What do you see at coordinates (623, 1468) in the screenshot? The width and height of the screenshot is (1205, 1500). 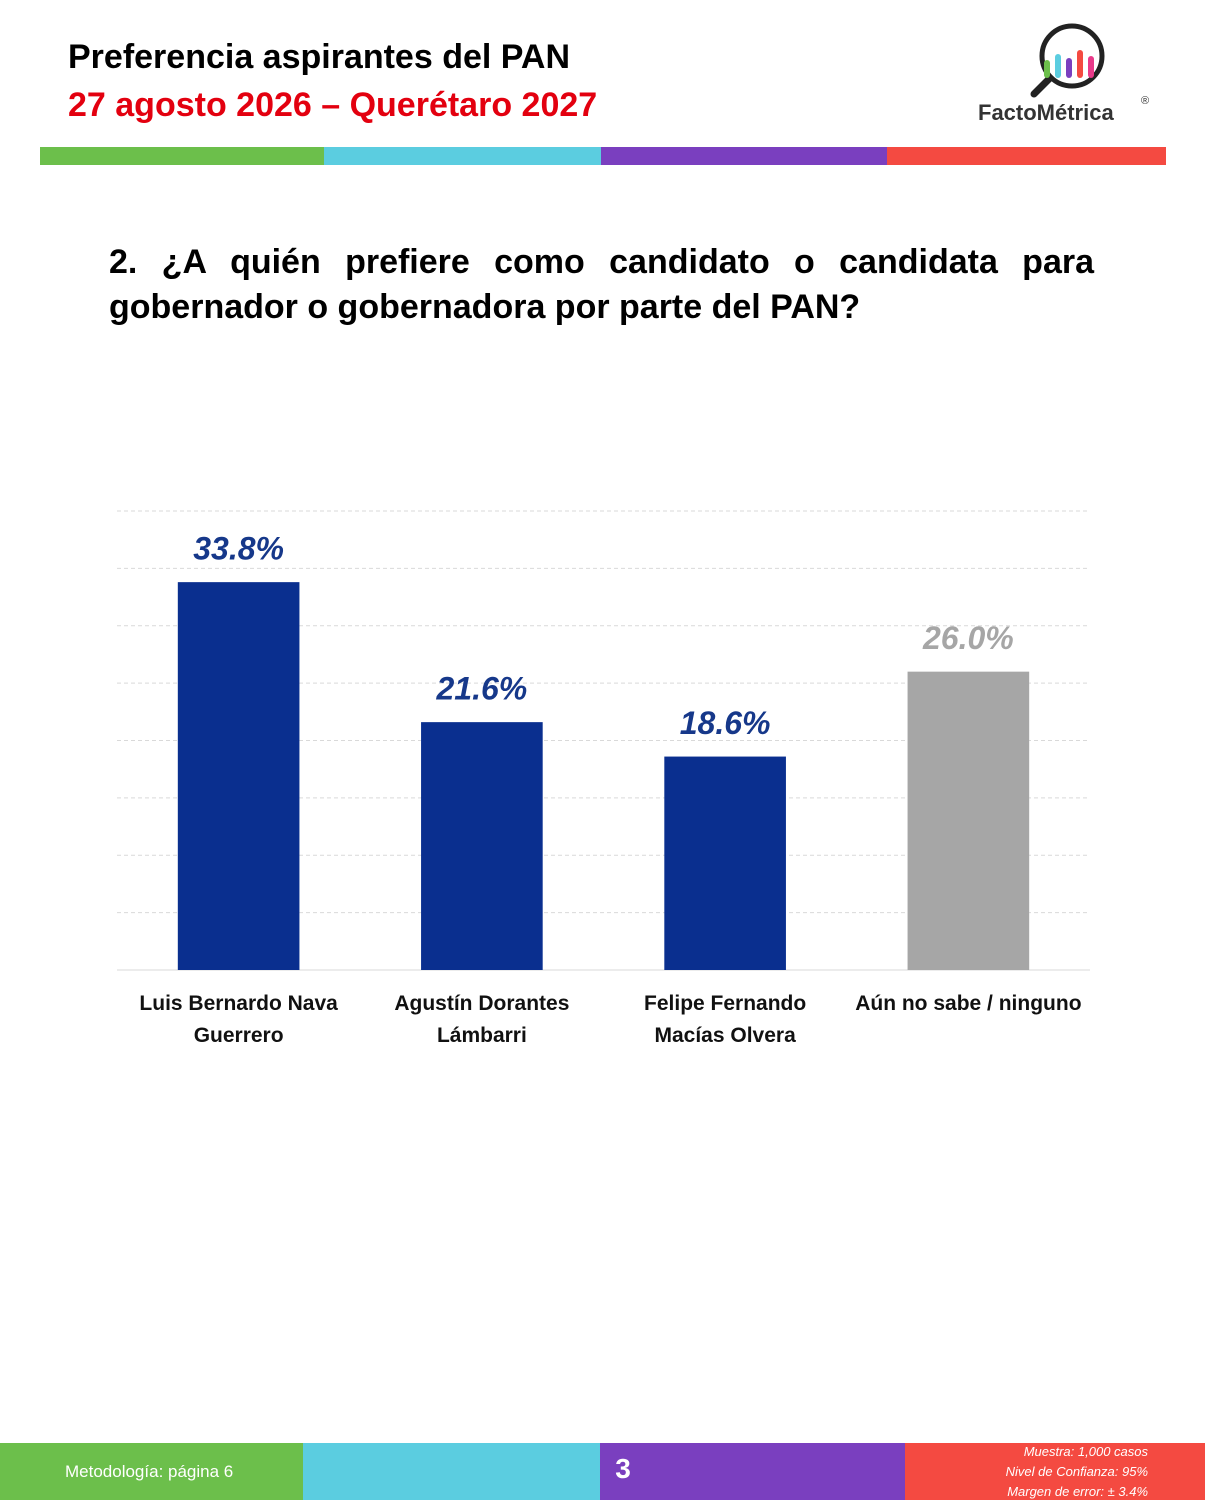 I see `page-number: 3` at bounding box center [623, 1468].